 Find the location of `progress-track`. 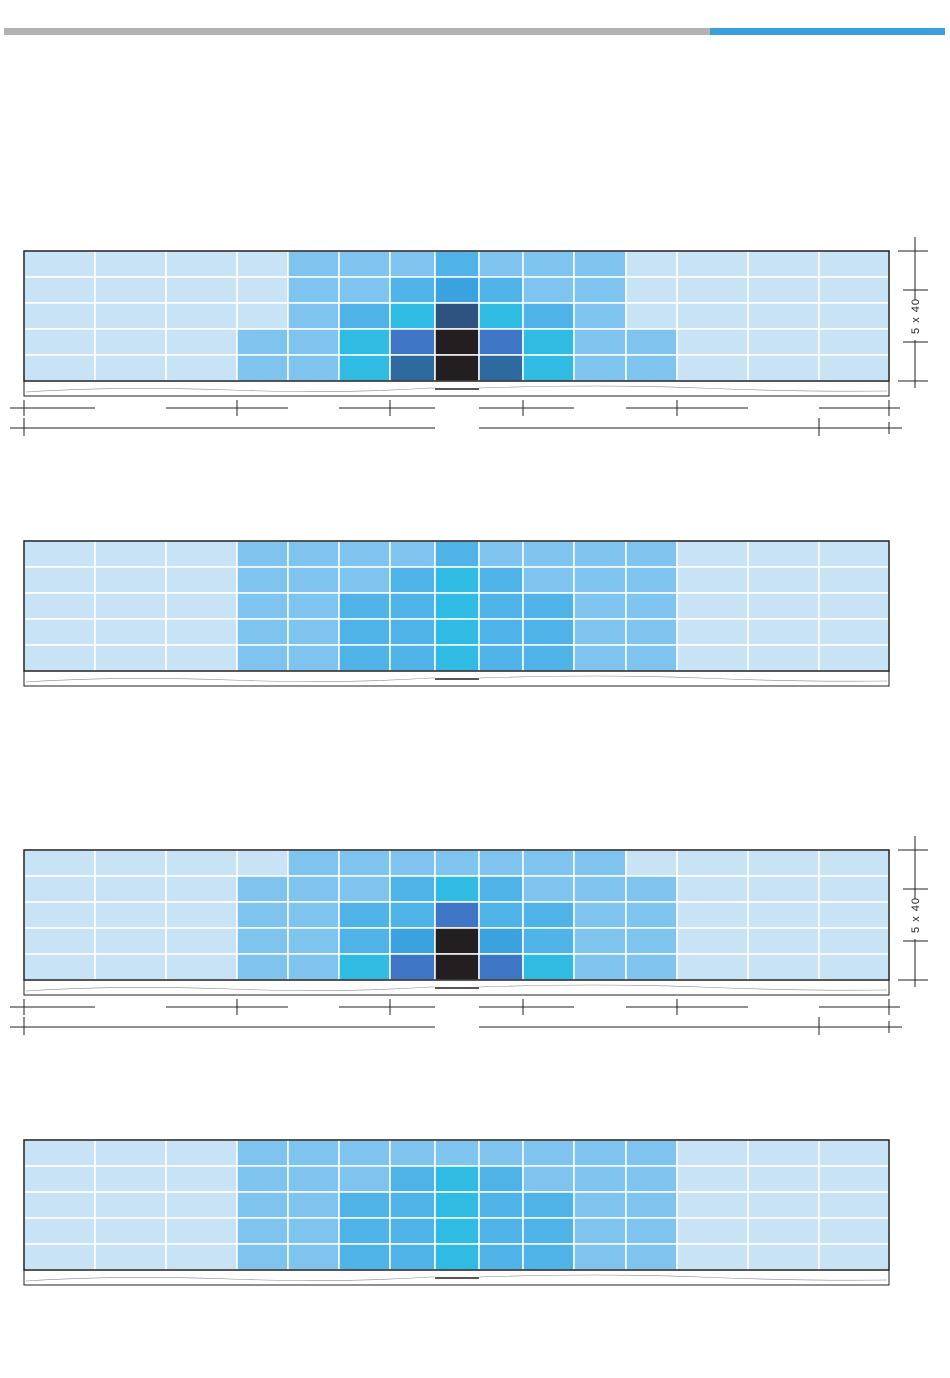

progress-track is located at coordinates (474, 31).